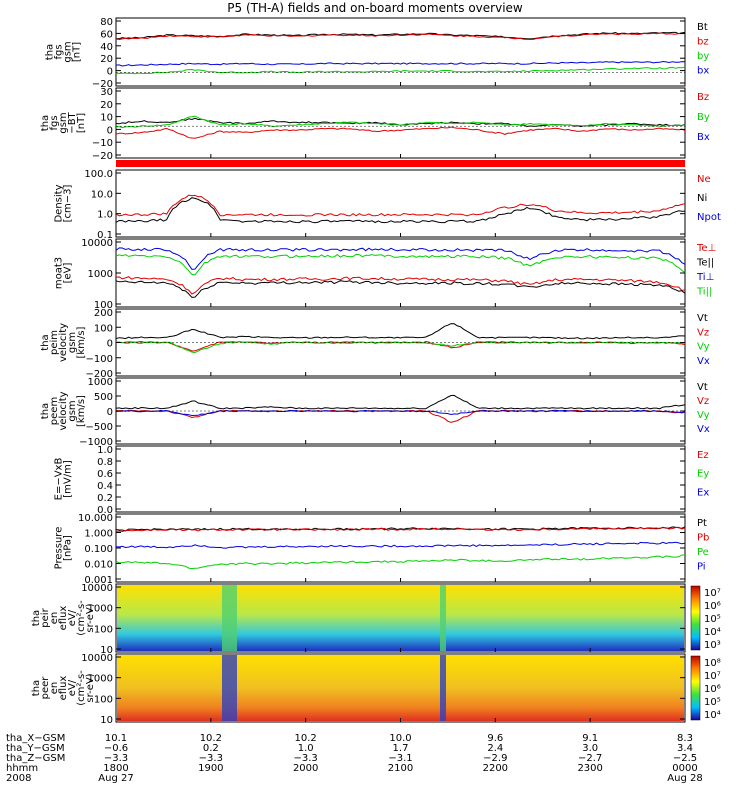  I want to click on colorbar-tick: 10⁴, so click(712, 632).